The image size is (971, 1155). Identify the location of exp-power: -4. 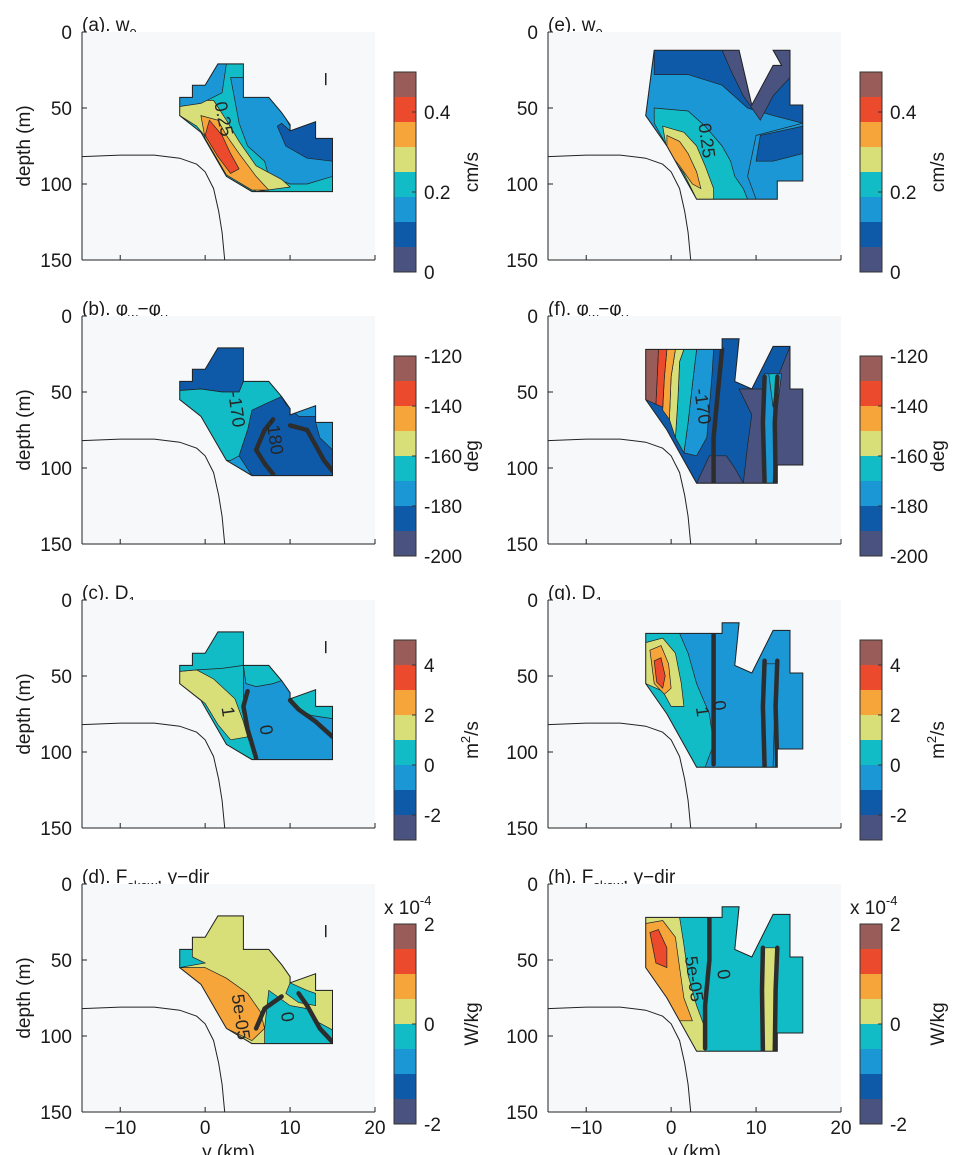
(892, 900).